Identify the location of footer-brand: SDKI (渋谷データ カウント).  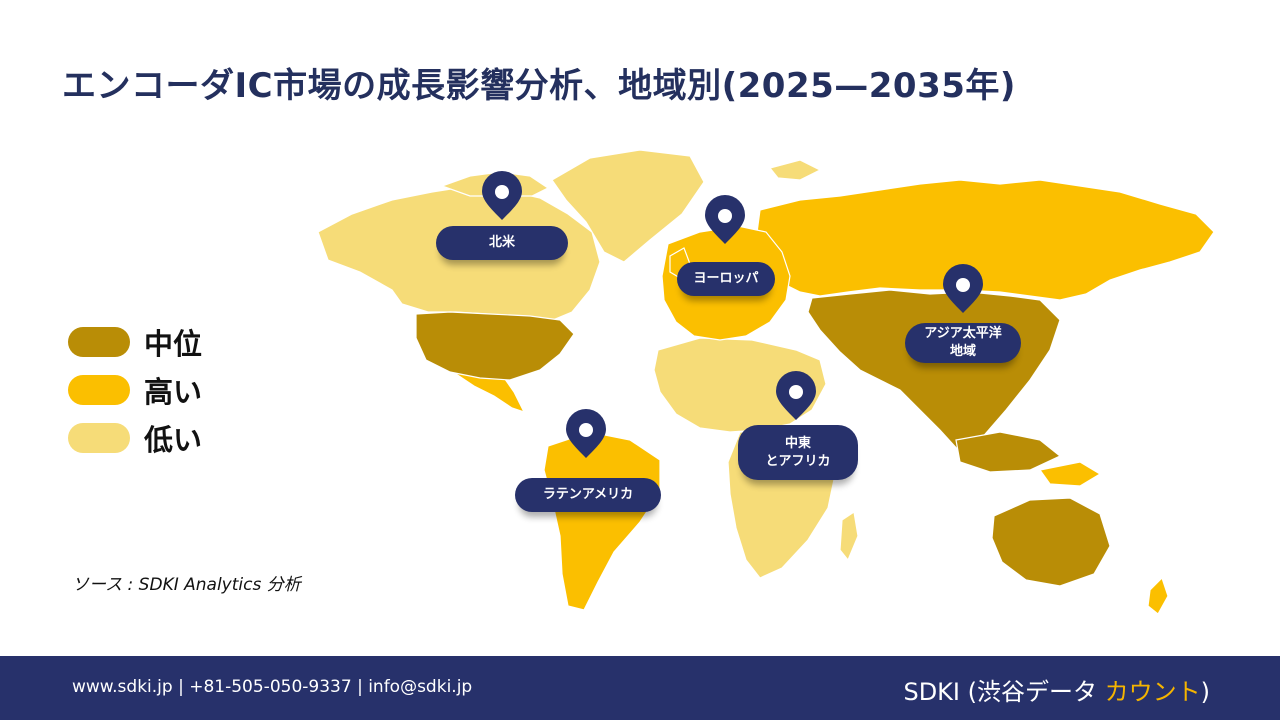
(1056, 689).